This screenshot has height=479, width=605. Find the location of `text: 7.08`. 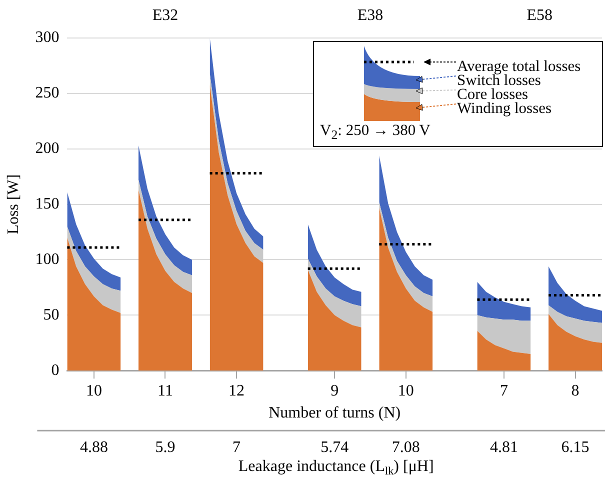

text: 7.08 is located at coordinates (406, 447).